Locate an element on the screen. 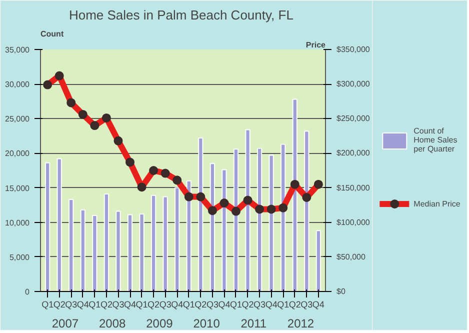 This screenshot has height=333, width=469. y2-tick-label: $200,000 is located at coordinates (353, 153).